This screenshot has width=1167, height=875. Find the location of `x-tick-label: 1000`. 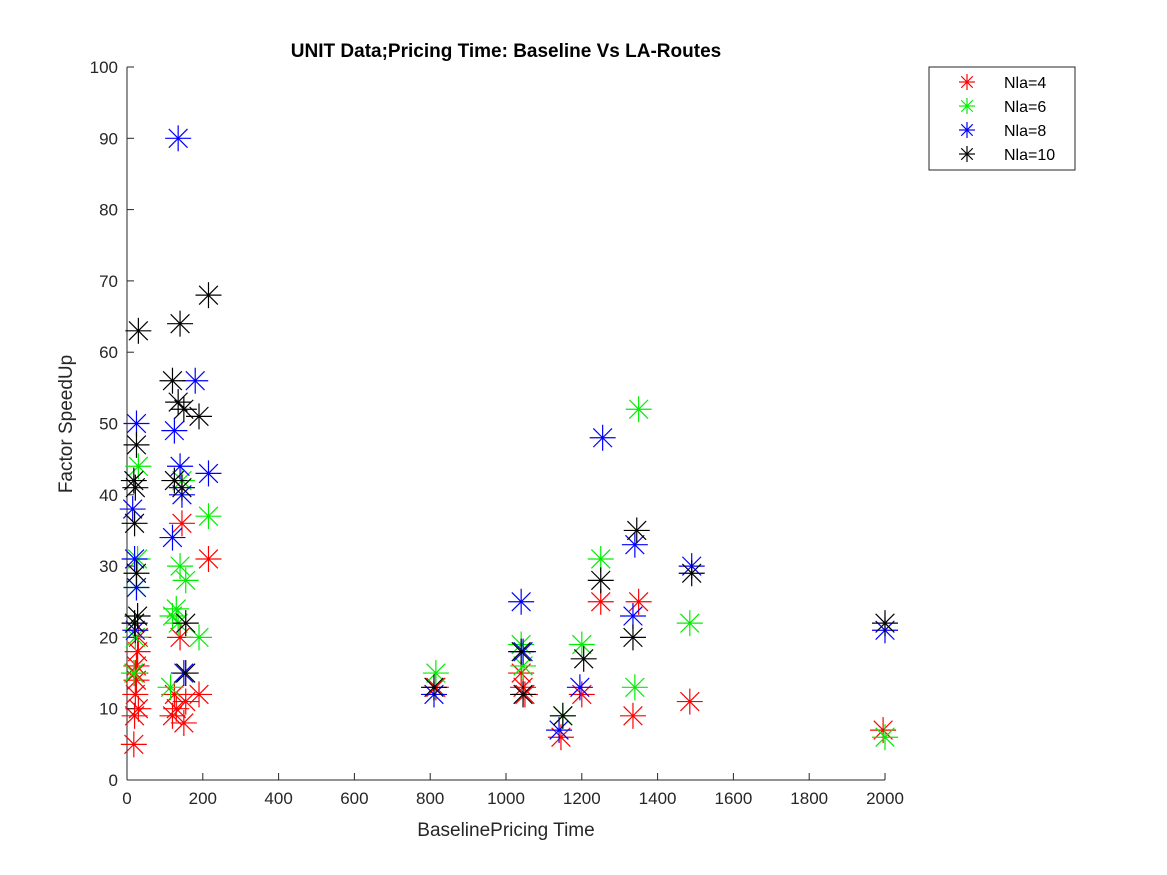

x-tick-label: 1000 is located at coordinates (506, 798).